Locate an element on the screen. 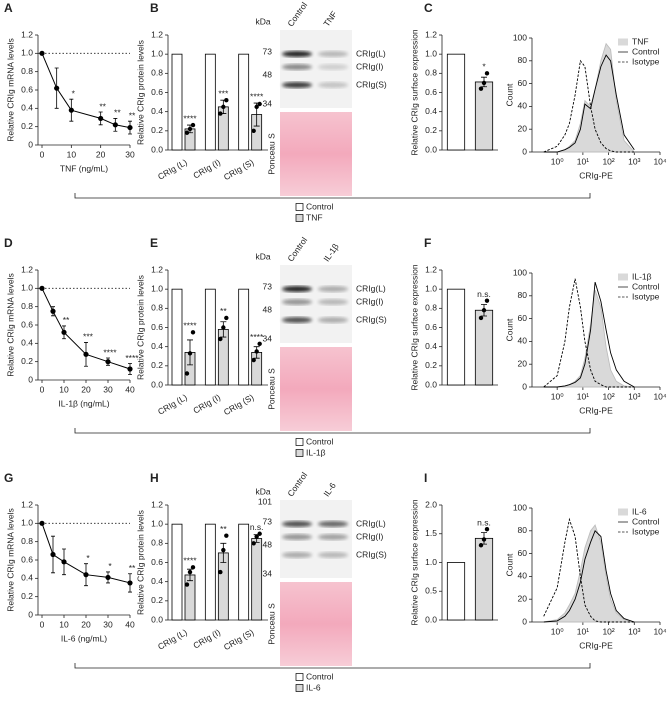 The width and height of the screenshot is (669, 710). x-axis-label: IL-6 (ng/mL) is located at coordinates (84, 638).